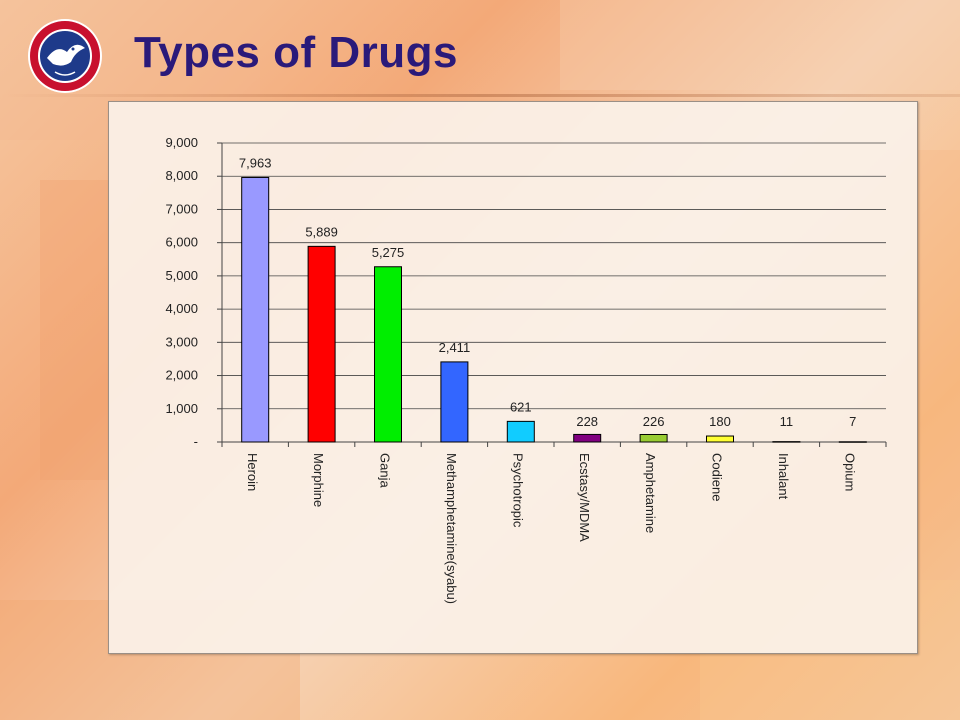 The height and width of the screenshot is (720, 960). Describe the element at coordinates (455, 347) in the screenshot. I see `data-label: 2,411` at that location.